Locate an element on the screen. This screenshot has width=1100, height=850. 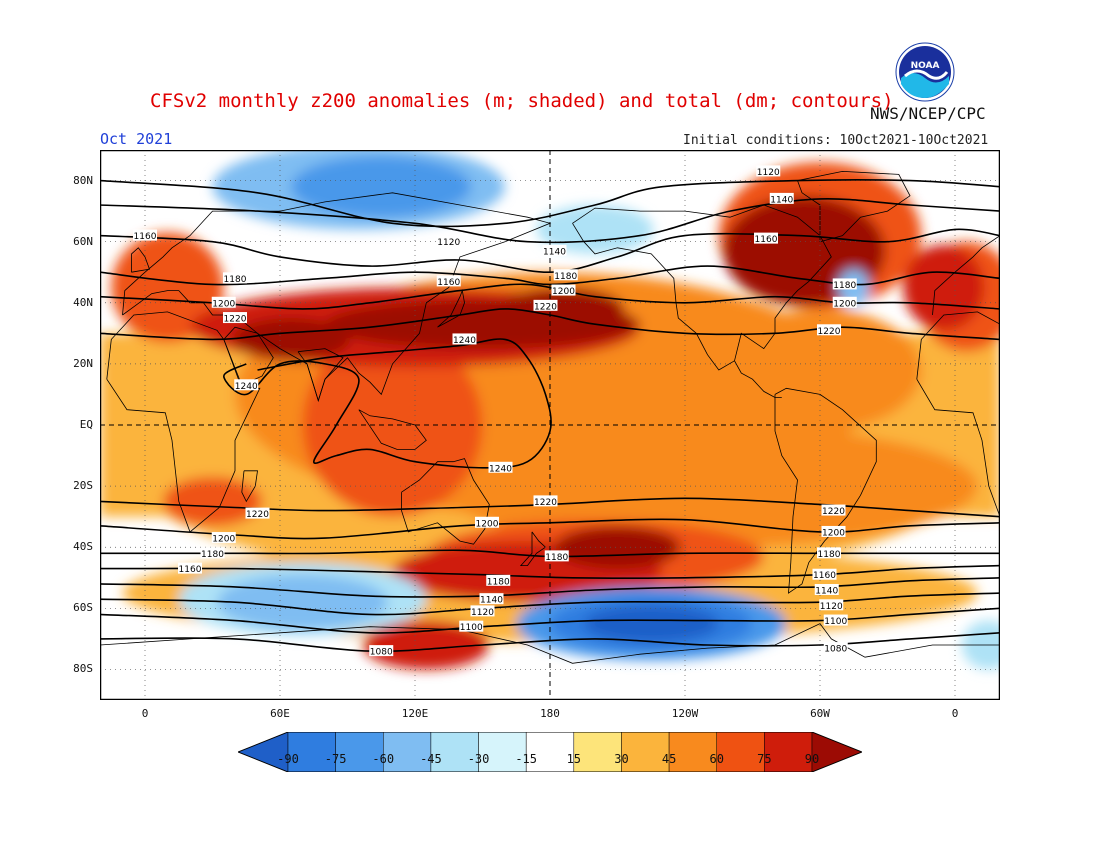
lon-tick-label: 60E is located at coordinates (280, 713).